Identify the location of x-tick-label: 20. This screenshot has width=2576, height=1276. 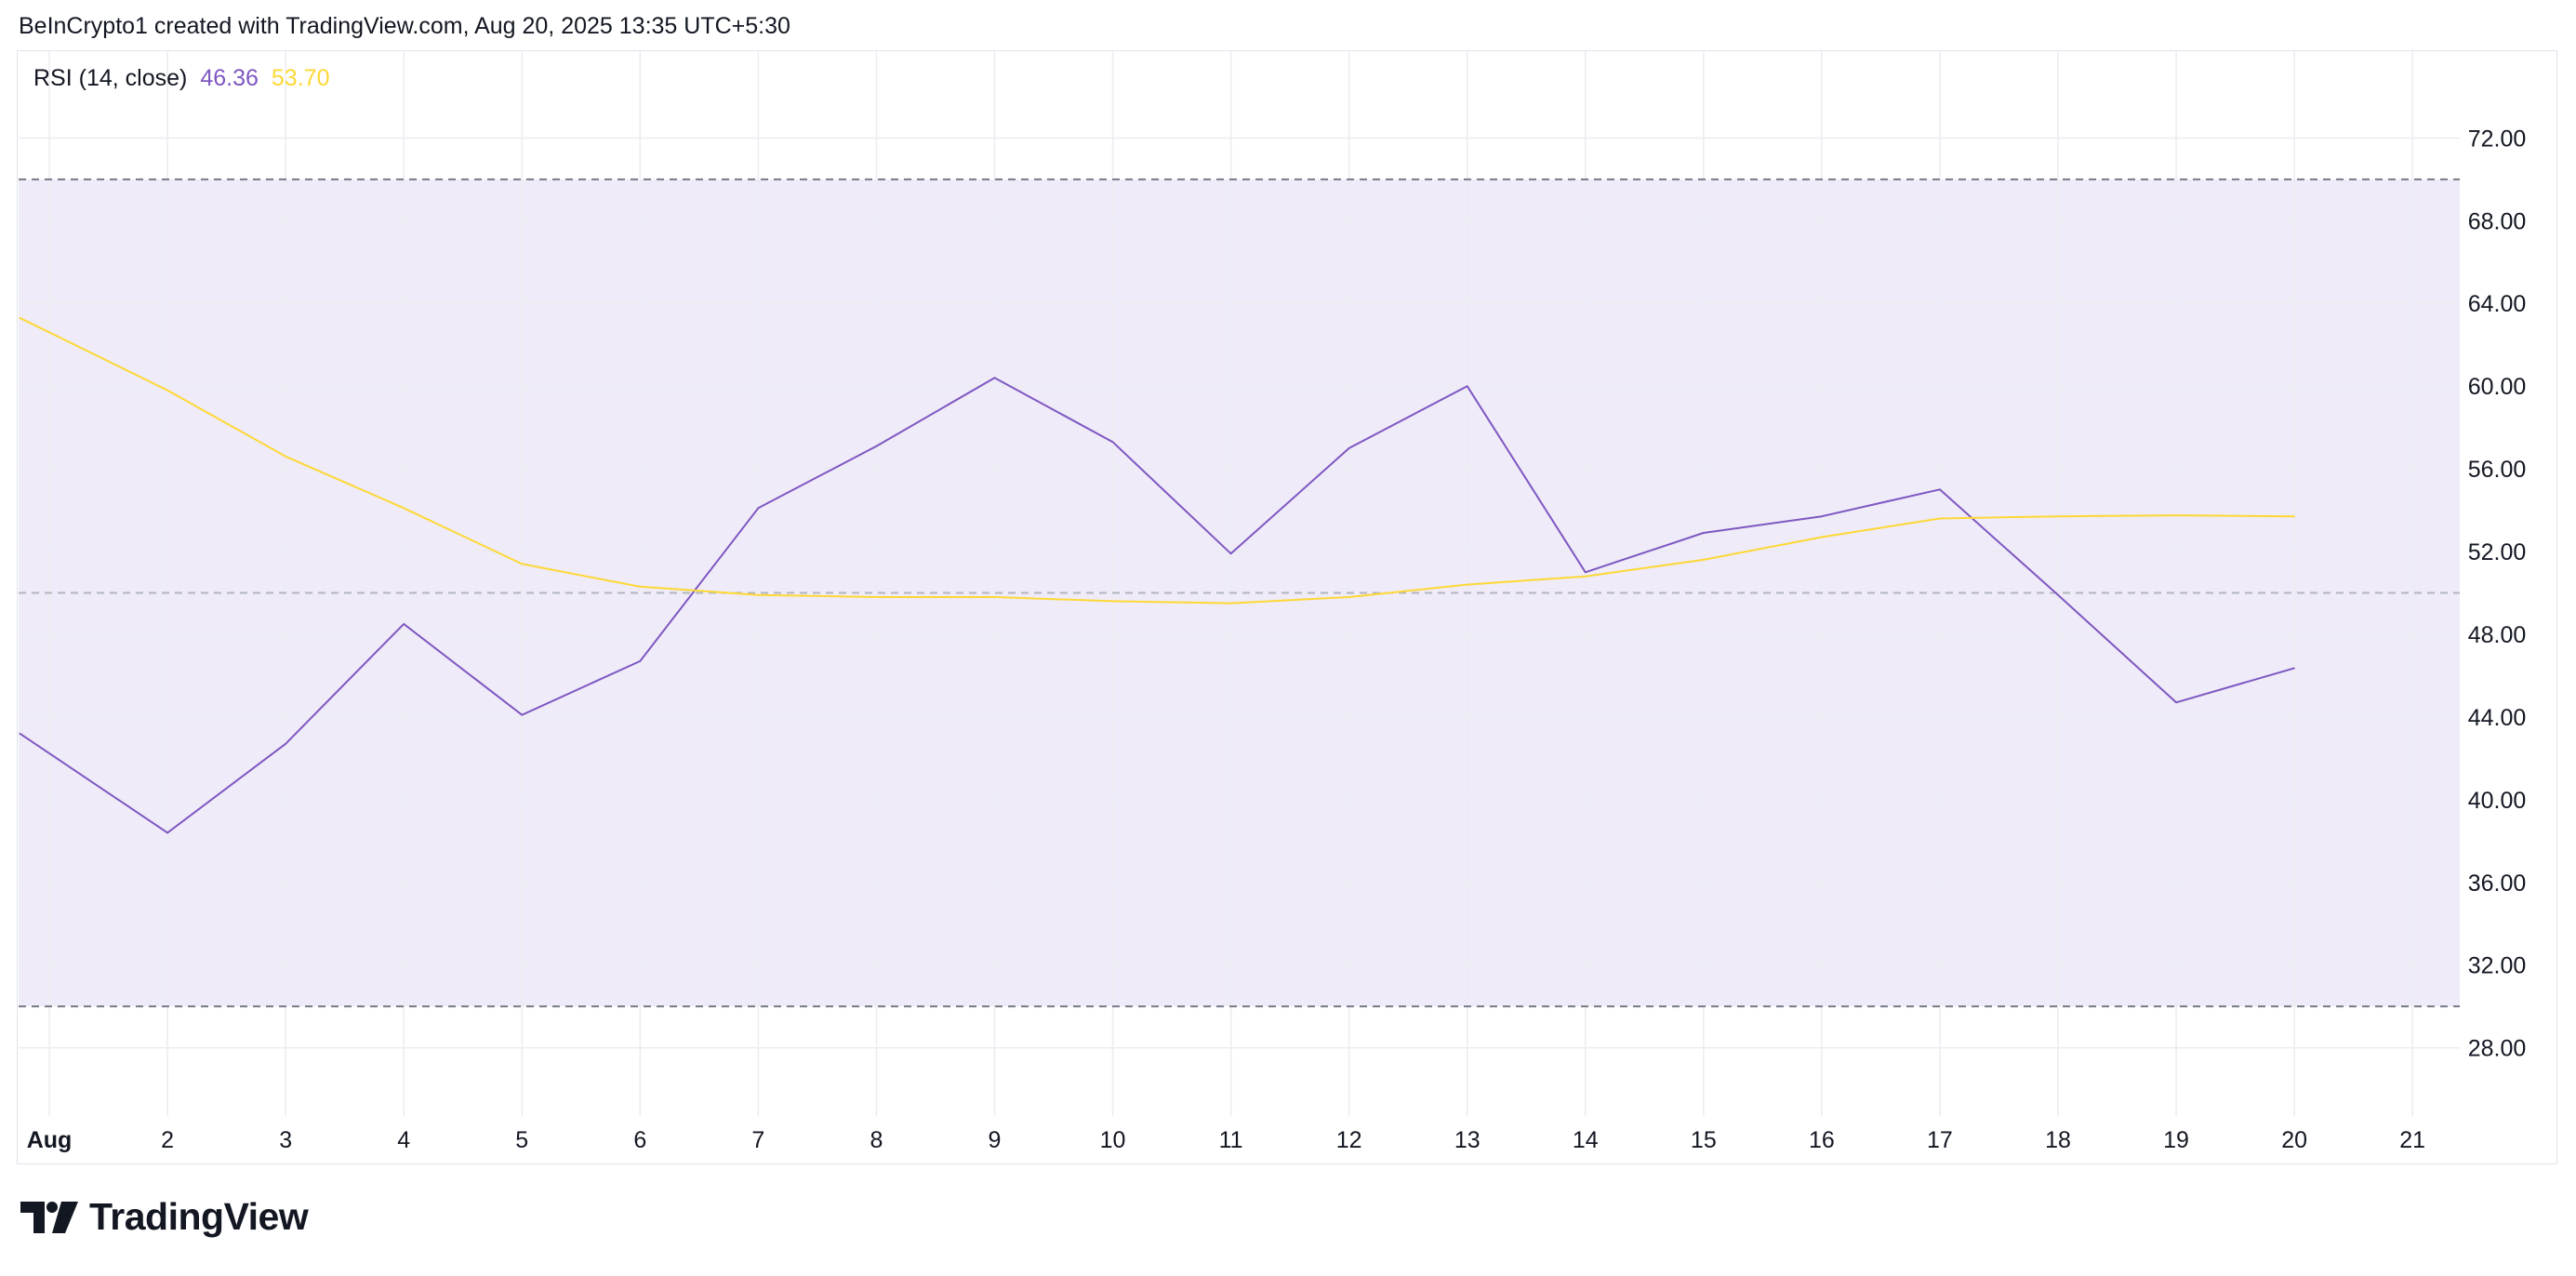
(2294, 1140).